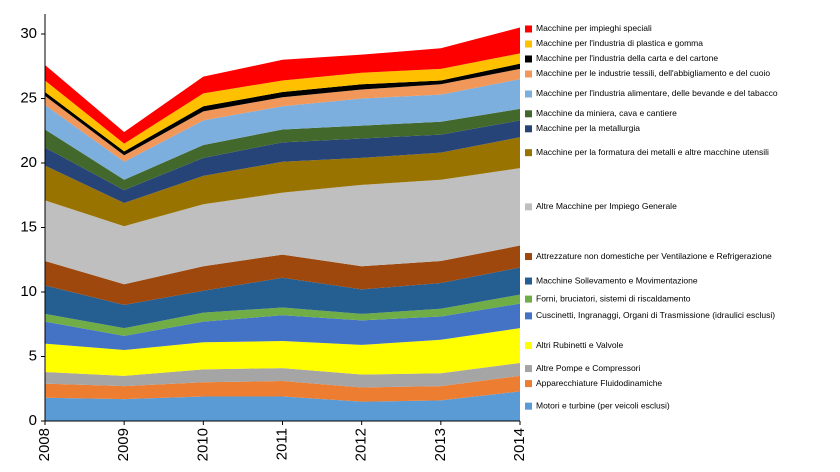 Image resolution: width=840 pixels, height=472 pixels. Describe the element at coordinates (44, 444) in the screenshot. I see `x-tick-label: 2008` at that location.